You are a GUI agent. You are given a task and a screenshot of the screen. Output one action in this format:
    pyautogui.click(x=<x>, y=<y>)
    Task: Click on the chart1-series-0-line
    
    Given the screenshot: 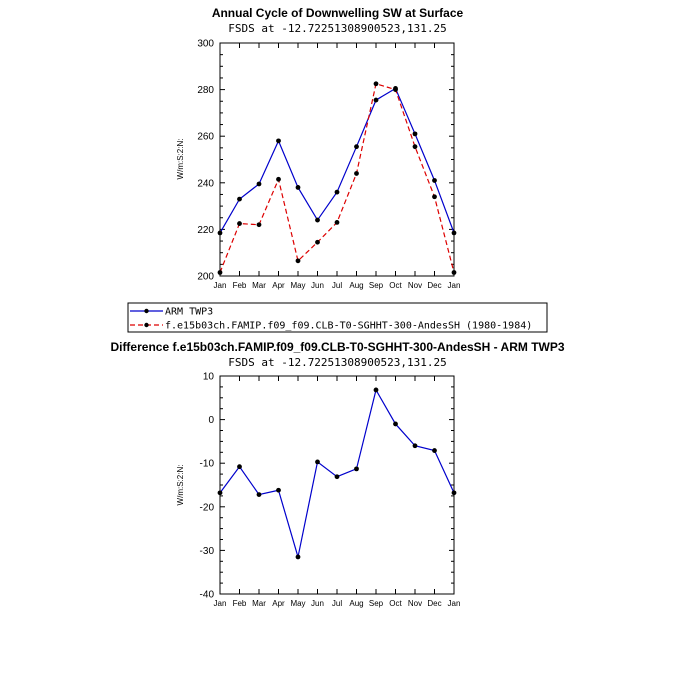 What is the action you would take?
    pyautogui.click(x=337, y=160)
    